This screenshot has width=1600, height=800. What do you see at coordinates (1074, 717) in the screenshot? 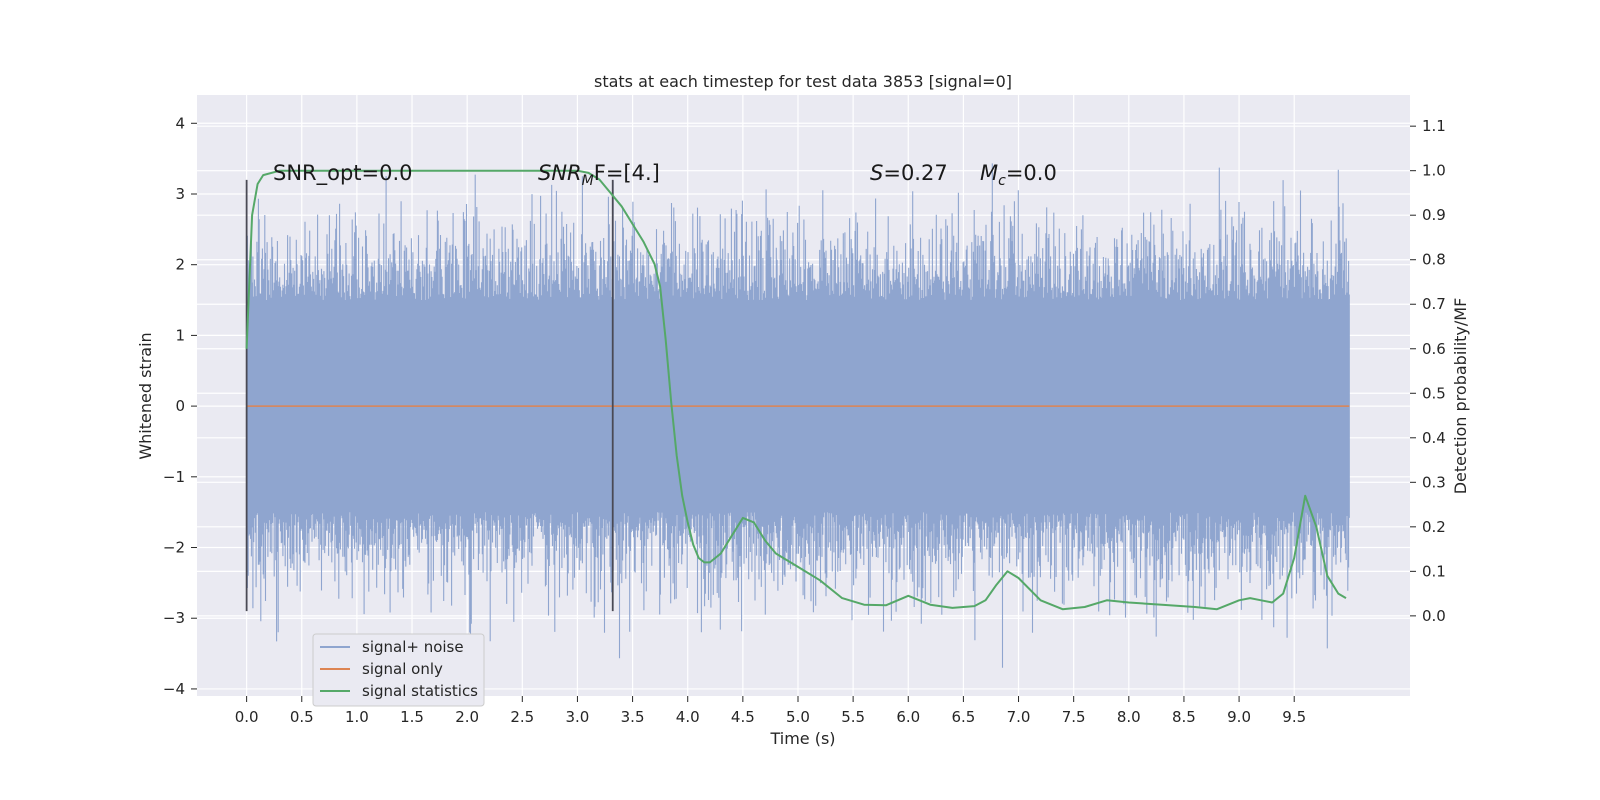
I see `x-tick-label: 7.5` at bounding box center [1074, 717].